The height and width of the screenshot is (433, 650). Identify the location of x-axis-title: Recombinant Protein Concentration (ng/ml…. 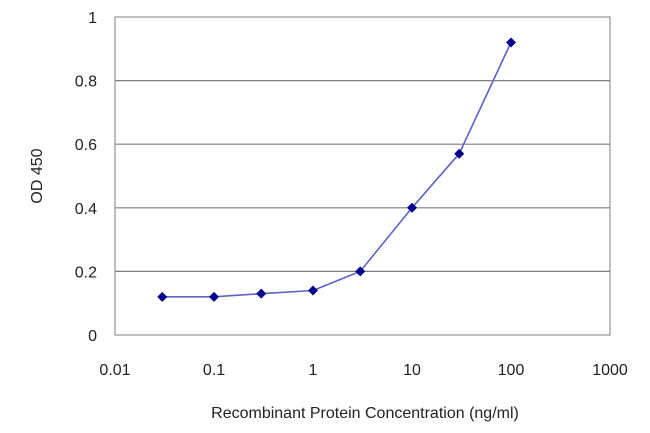
(365, 413).